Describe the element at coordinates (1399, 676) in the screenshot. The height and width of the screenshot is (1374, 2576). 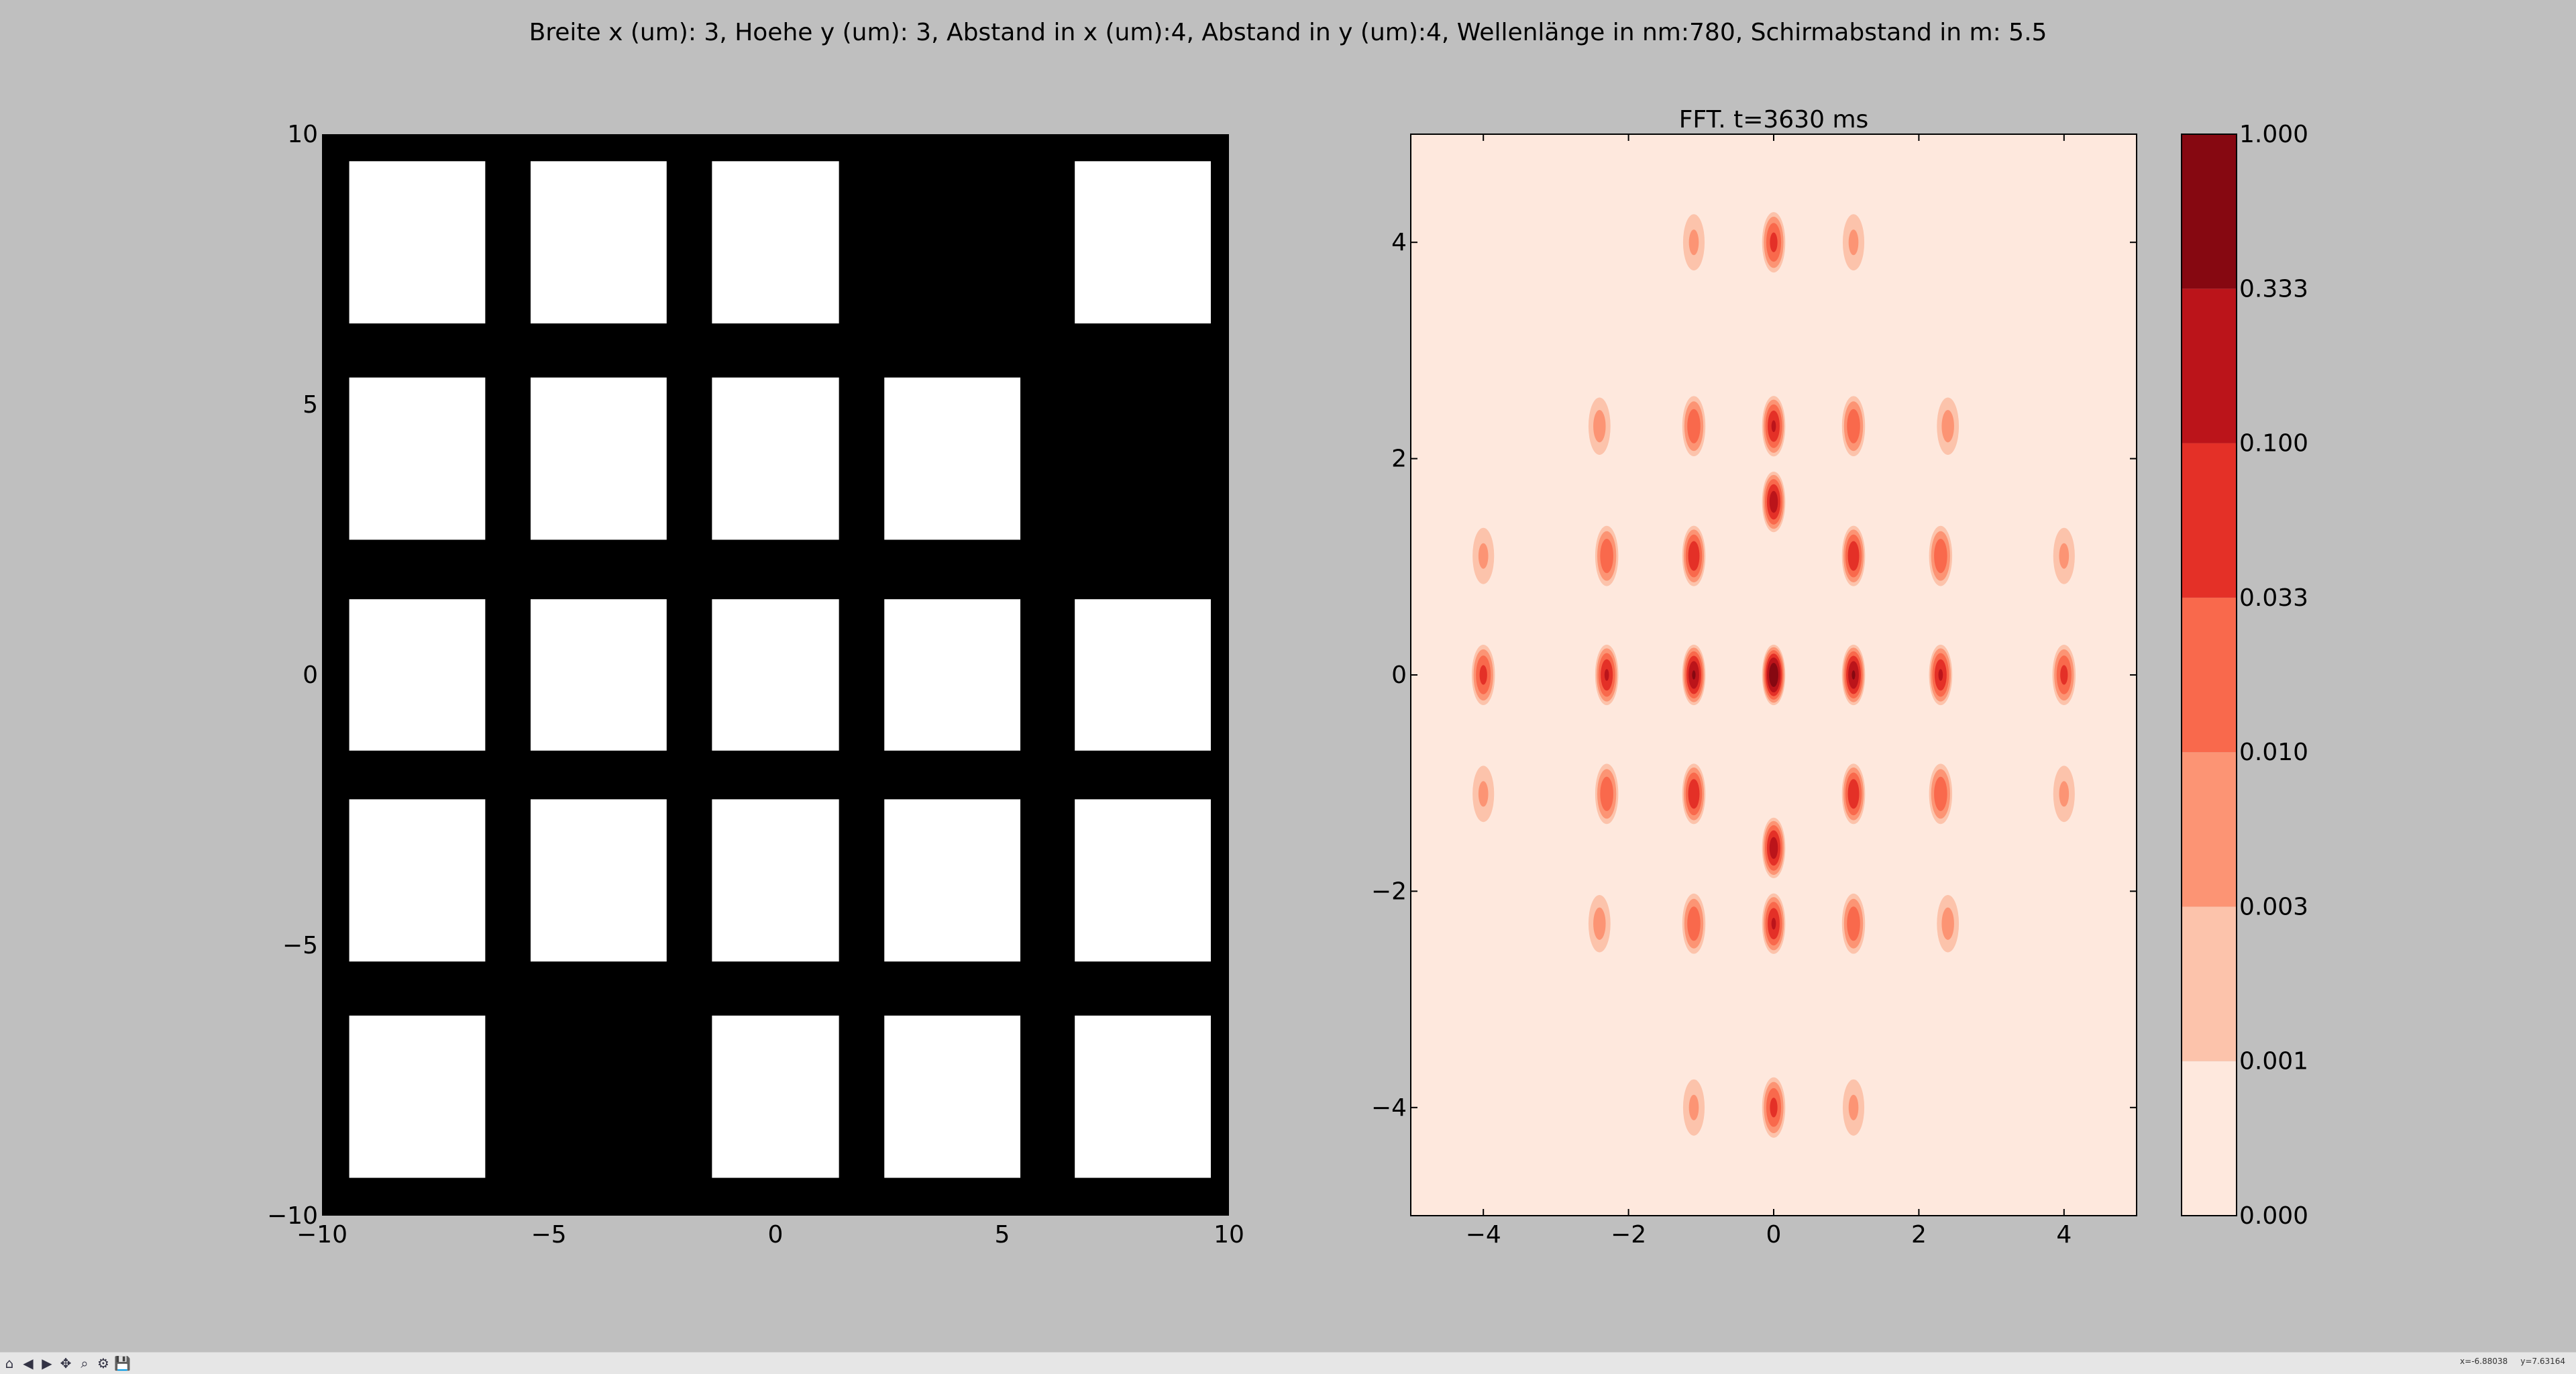
I see `y-tick-label: 0` at that location.